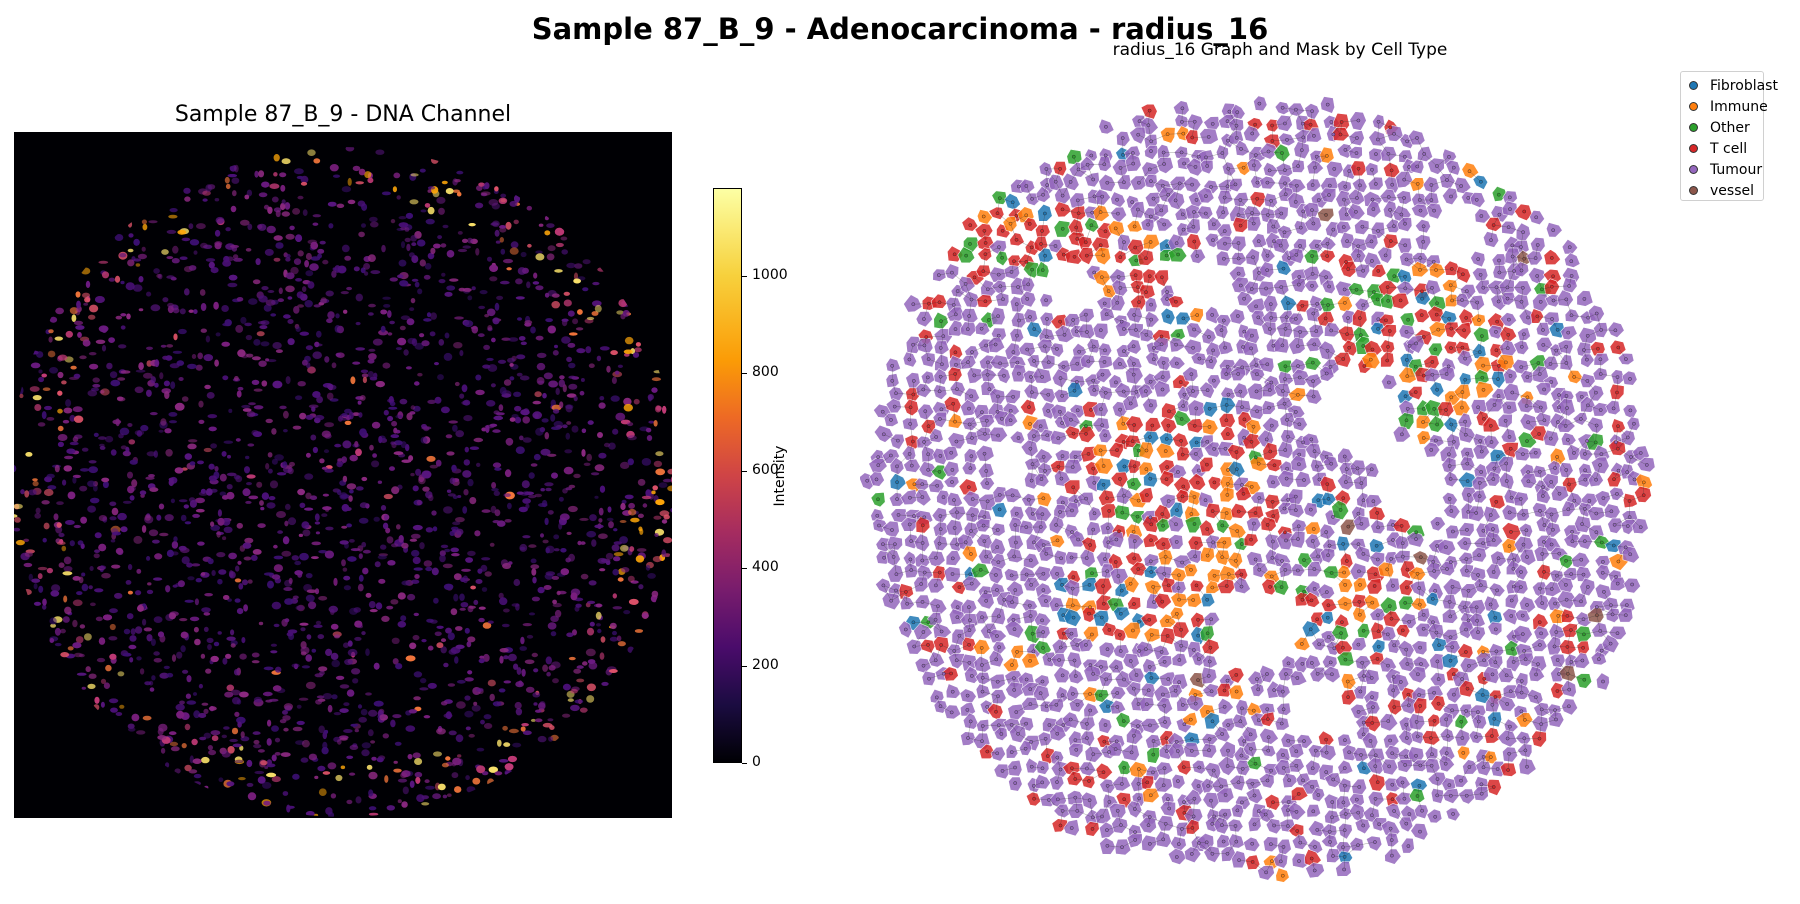 The width and height of the screenshot is (1800, 904). What do you see at coordinates (744, 276) in the screenshot?
I see `colorbar-tick` at bounding box center [744, 276].